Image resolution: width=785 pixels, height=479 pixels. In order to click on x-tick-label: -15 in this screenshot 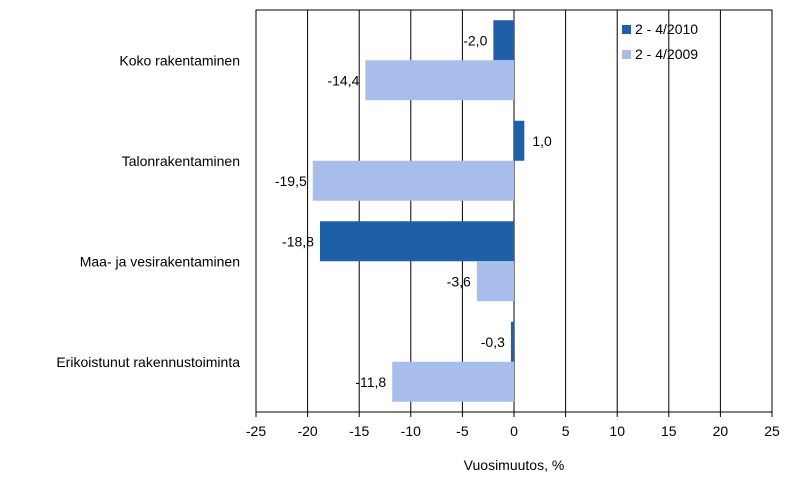, I will do `click(359, 431)`.